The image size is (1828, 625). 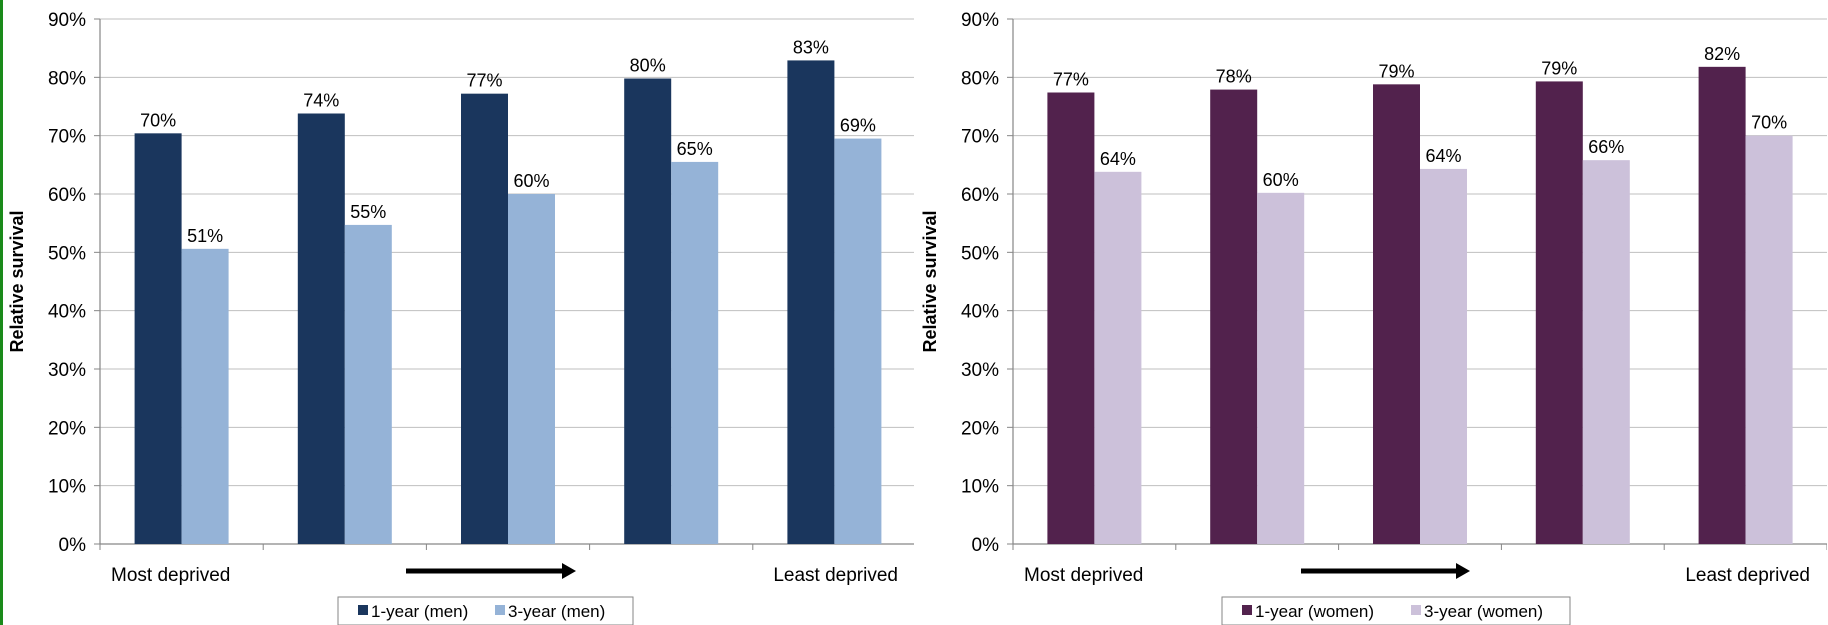 I want to click on left-frame-border, so click(x=1, y=312).